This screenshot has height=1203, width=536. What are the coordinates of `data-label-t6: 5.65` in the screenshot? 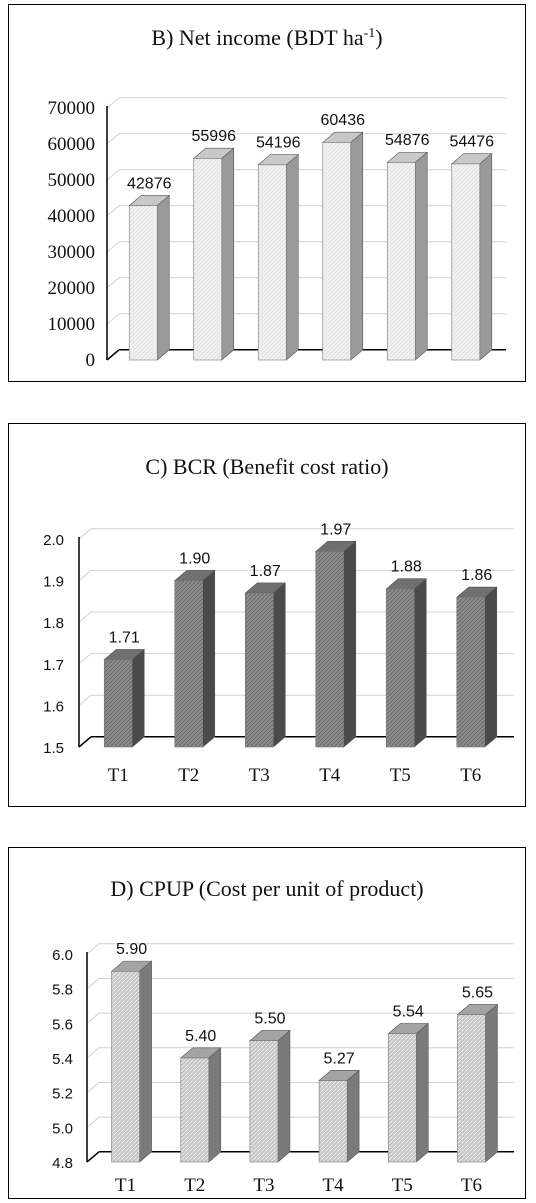 It's located at (477, 992).